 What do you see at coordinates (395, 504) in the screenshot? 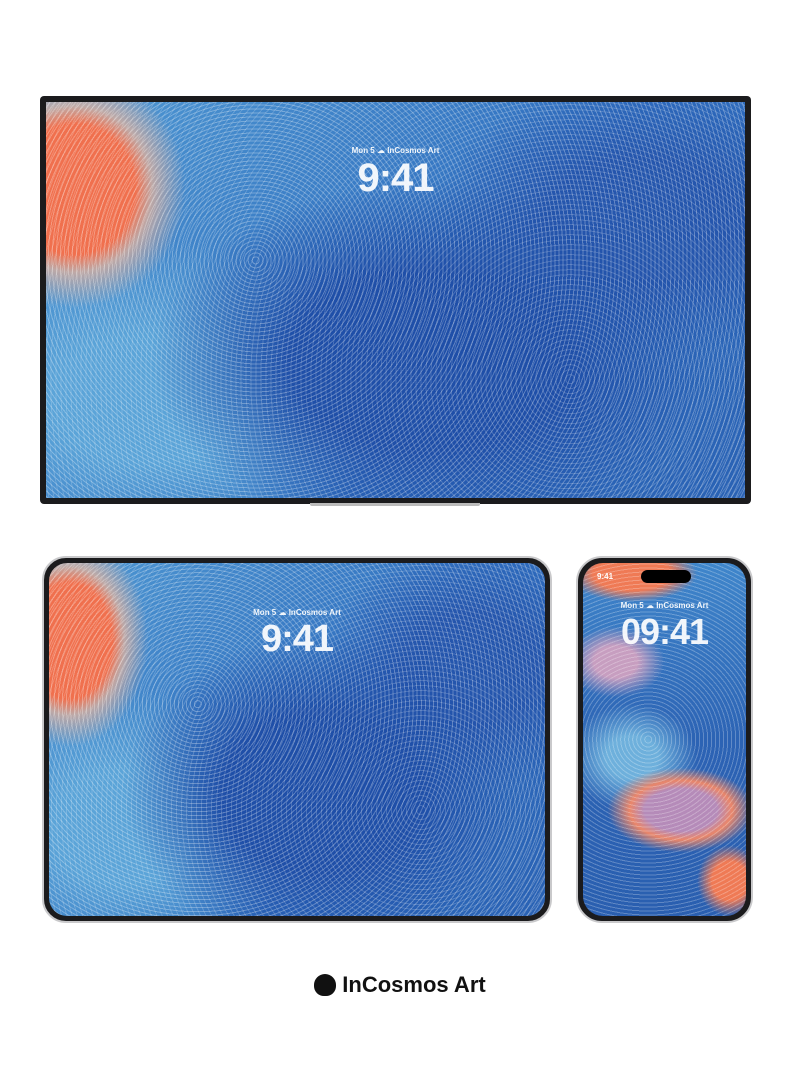
I see `monitor-stand` at bounding box center [395, 504].